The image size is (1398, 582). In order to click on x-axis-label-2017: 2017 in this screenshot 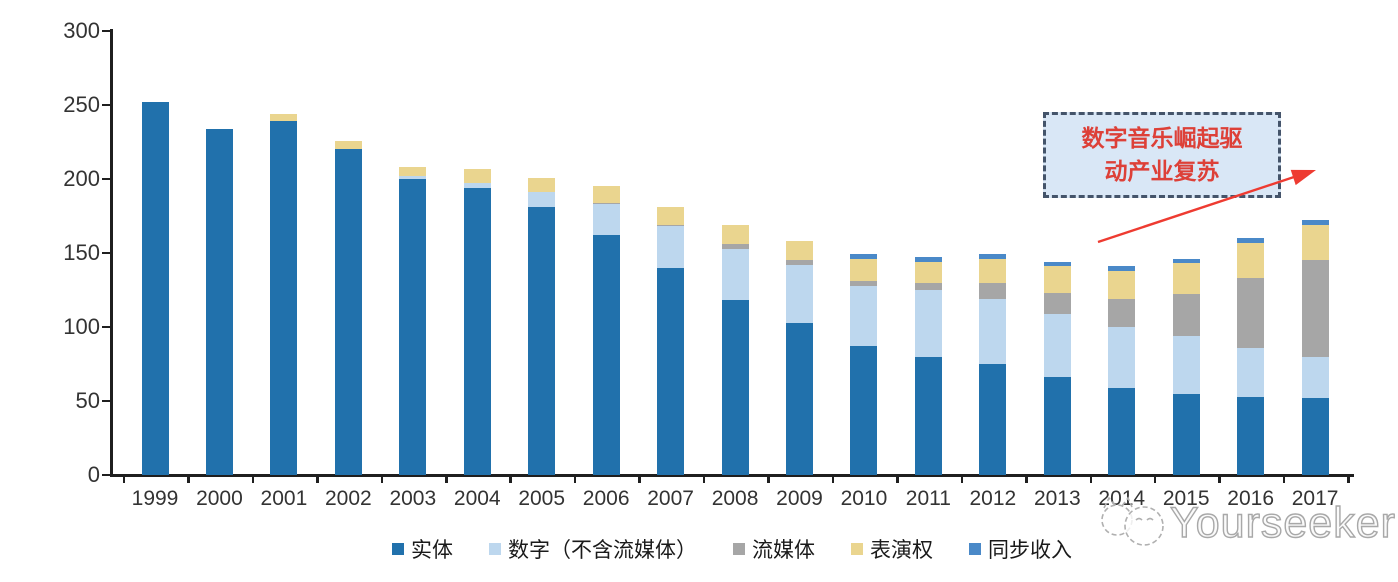, I will do `click(1315, 498)`.